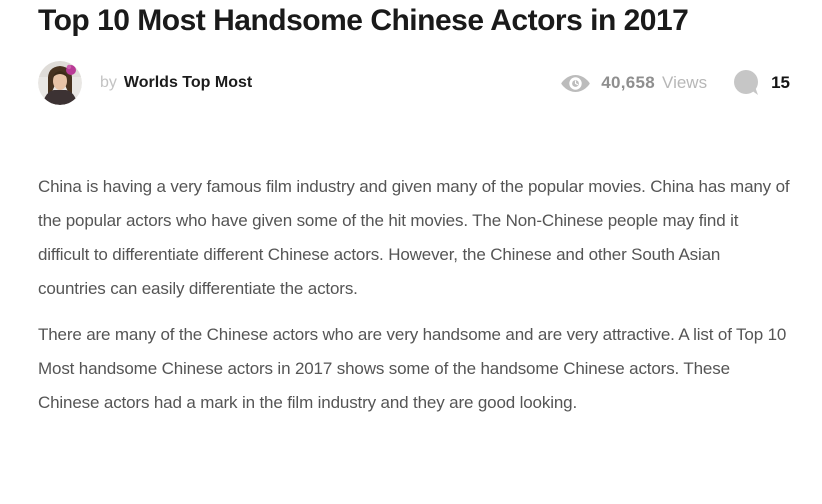  I want to click on views-stat: 40,658 Views, so click(633, 83).